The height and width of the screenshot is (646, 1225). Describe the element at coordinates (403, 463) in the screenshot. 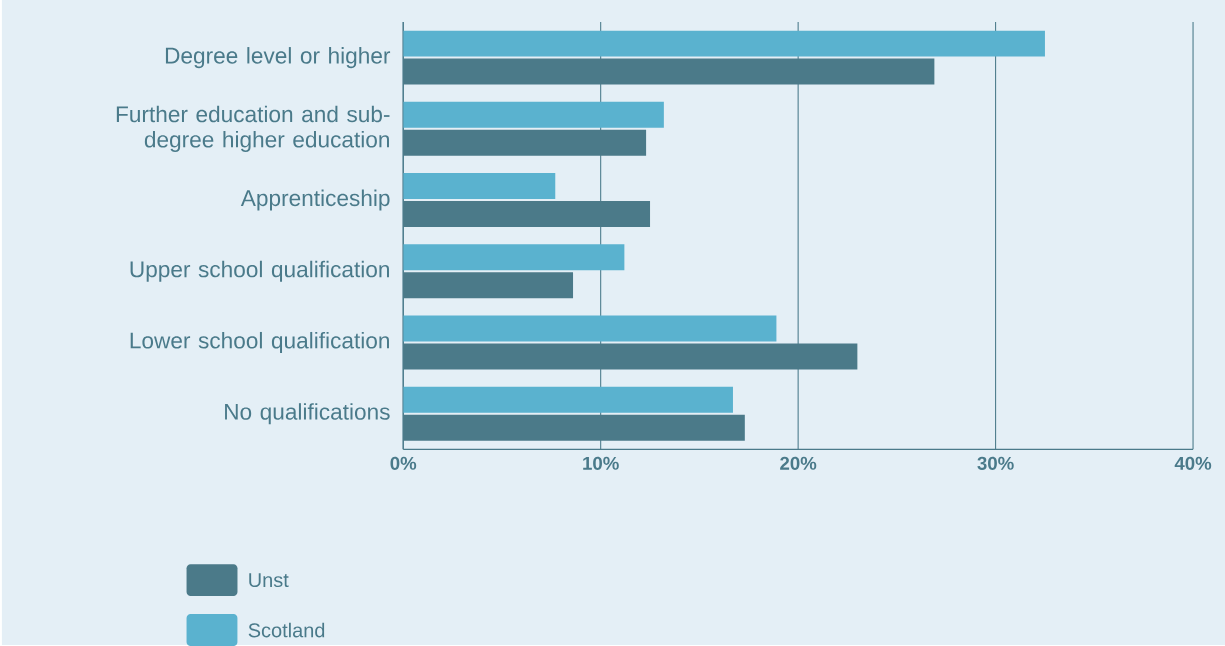

I see `x-tick-label: 0%` at that location.